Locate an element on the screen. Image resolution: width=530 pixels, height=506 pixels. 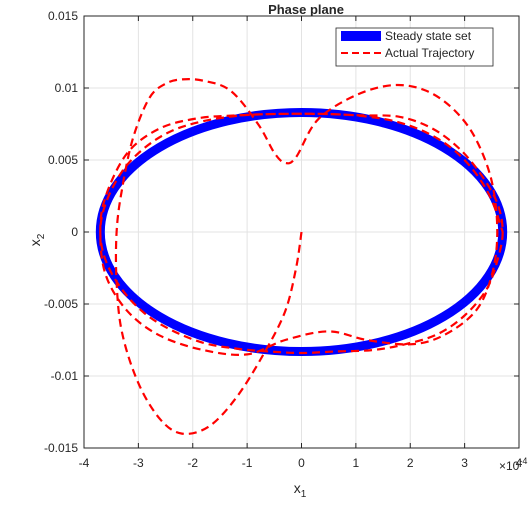
x-tick-label: 4 is located at coordinates (519, 463).